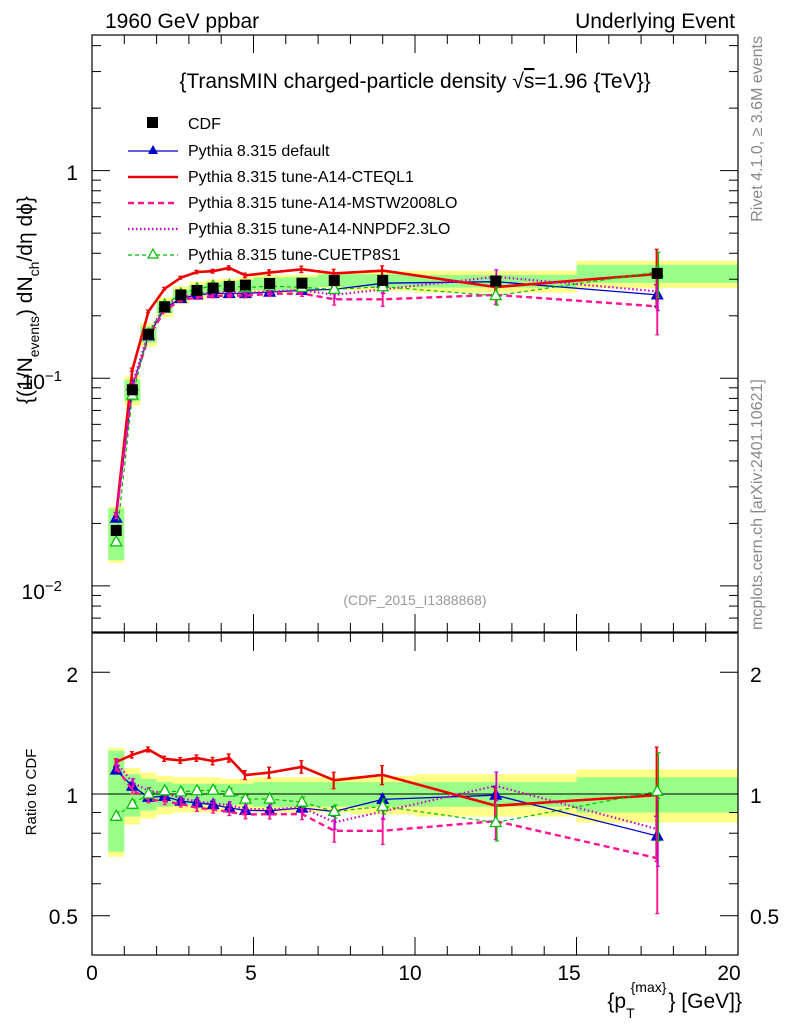  Describe the element at coordinates (529, 81) in the screenshot. I see `plot-title-sqrt-s: s` at that location.